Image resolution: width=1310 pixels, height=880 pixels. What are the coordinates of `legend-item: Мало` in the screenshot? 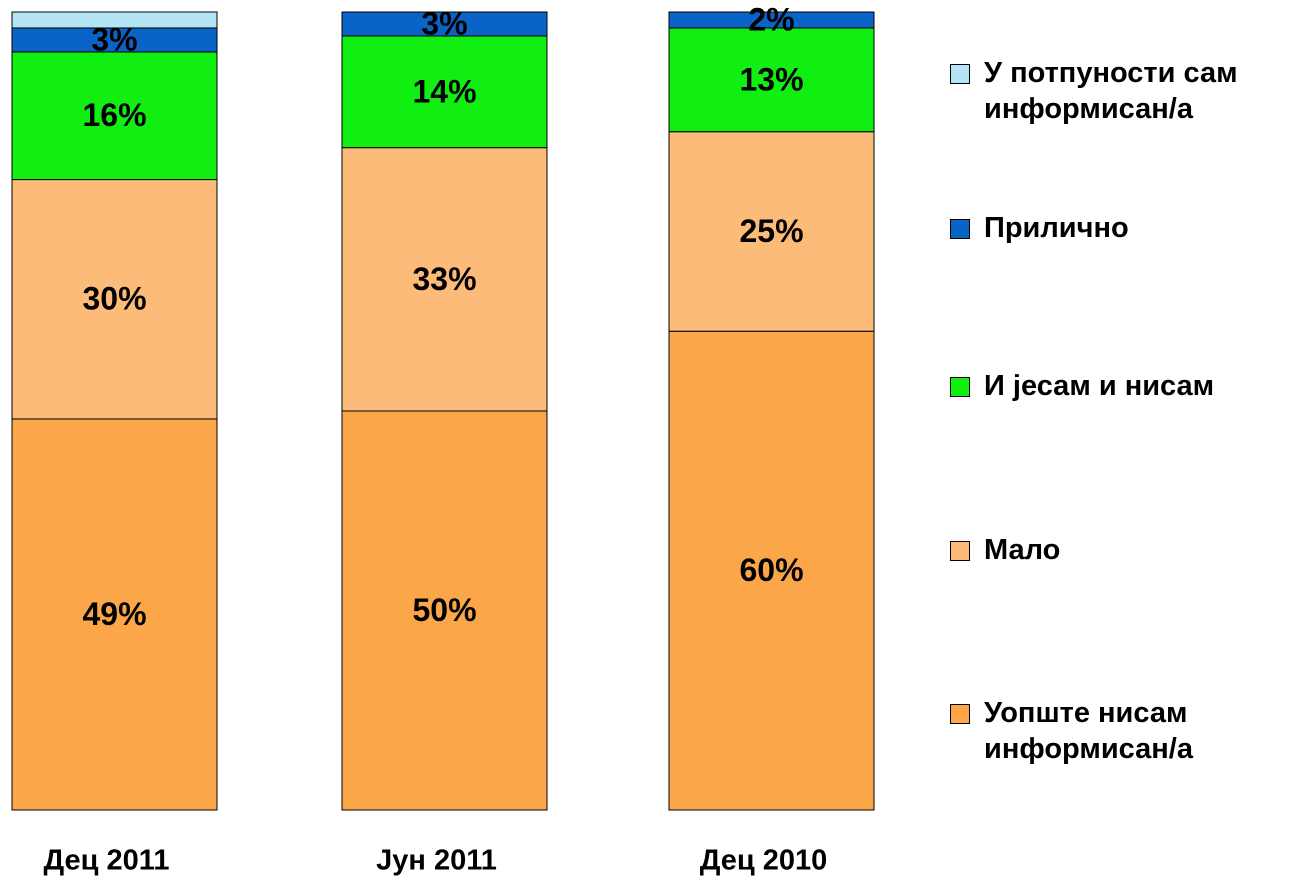 It's located at (1127, 550).